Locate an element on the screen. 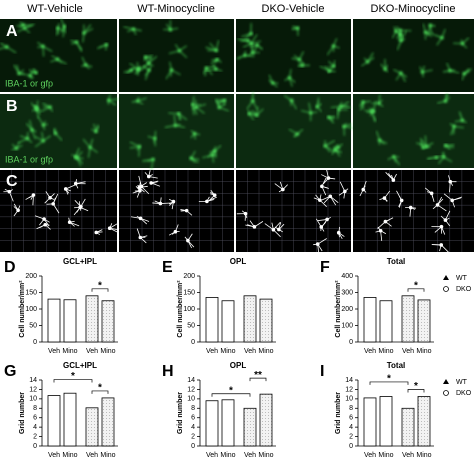 This screenshot has height=464, width=474. y-tick-label: 100 is located at coordinates (347, 325).